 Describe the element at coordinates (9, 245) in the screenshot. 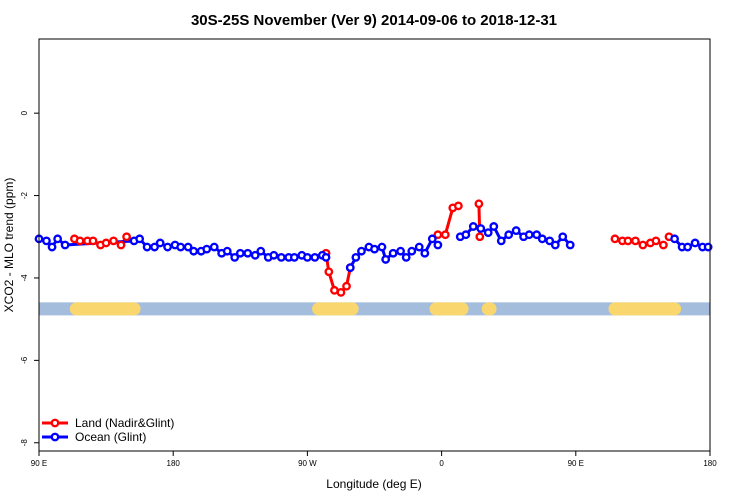

I see `y-axis-label: XCO2 - MLO trend (ppm)` at that location.